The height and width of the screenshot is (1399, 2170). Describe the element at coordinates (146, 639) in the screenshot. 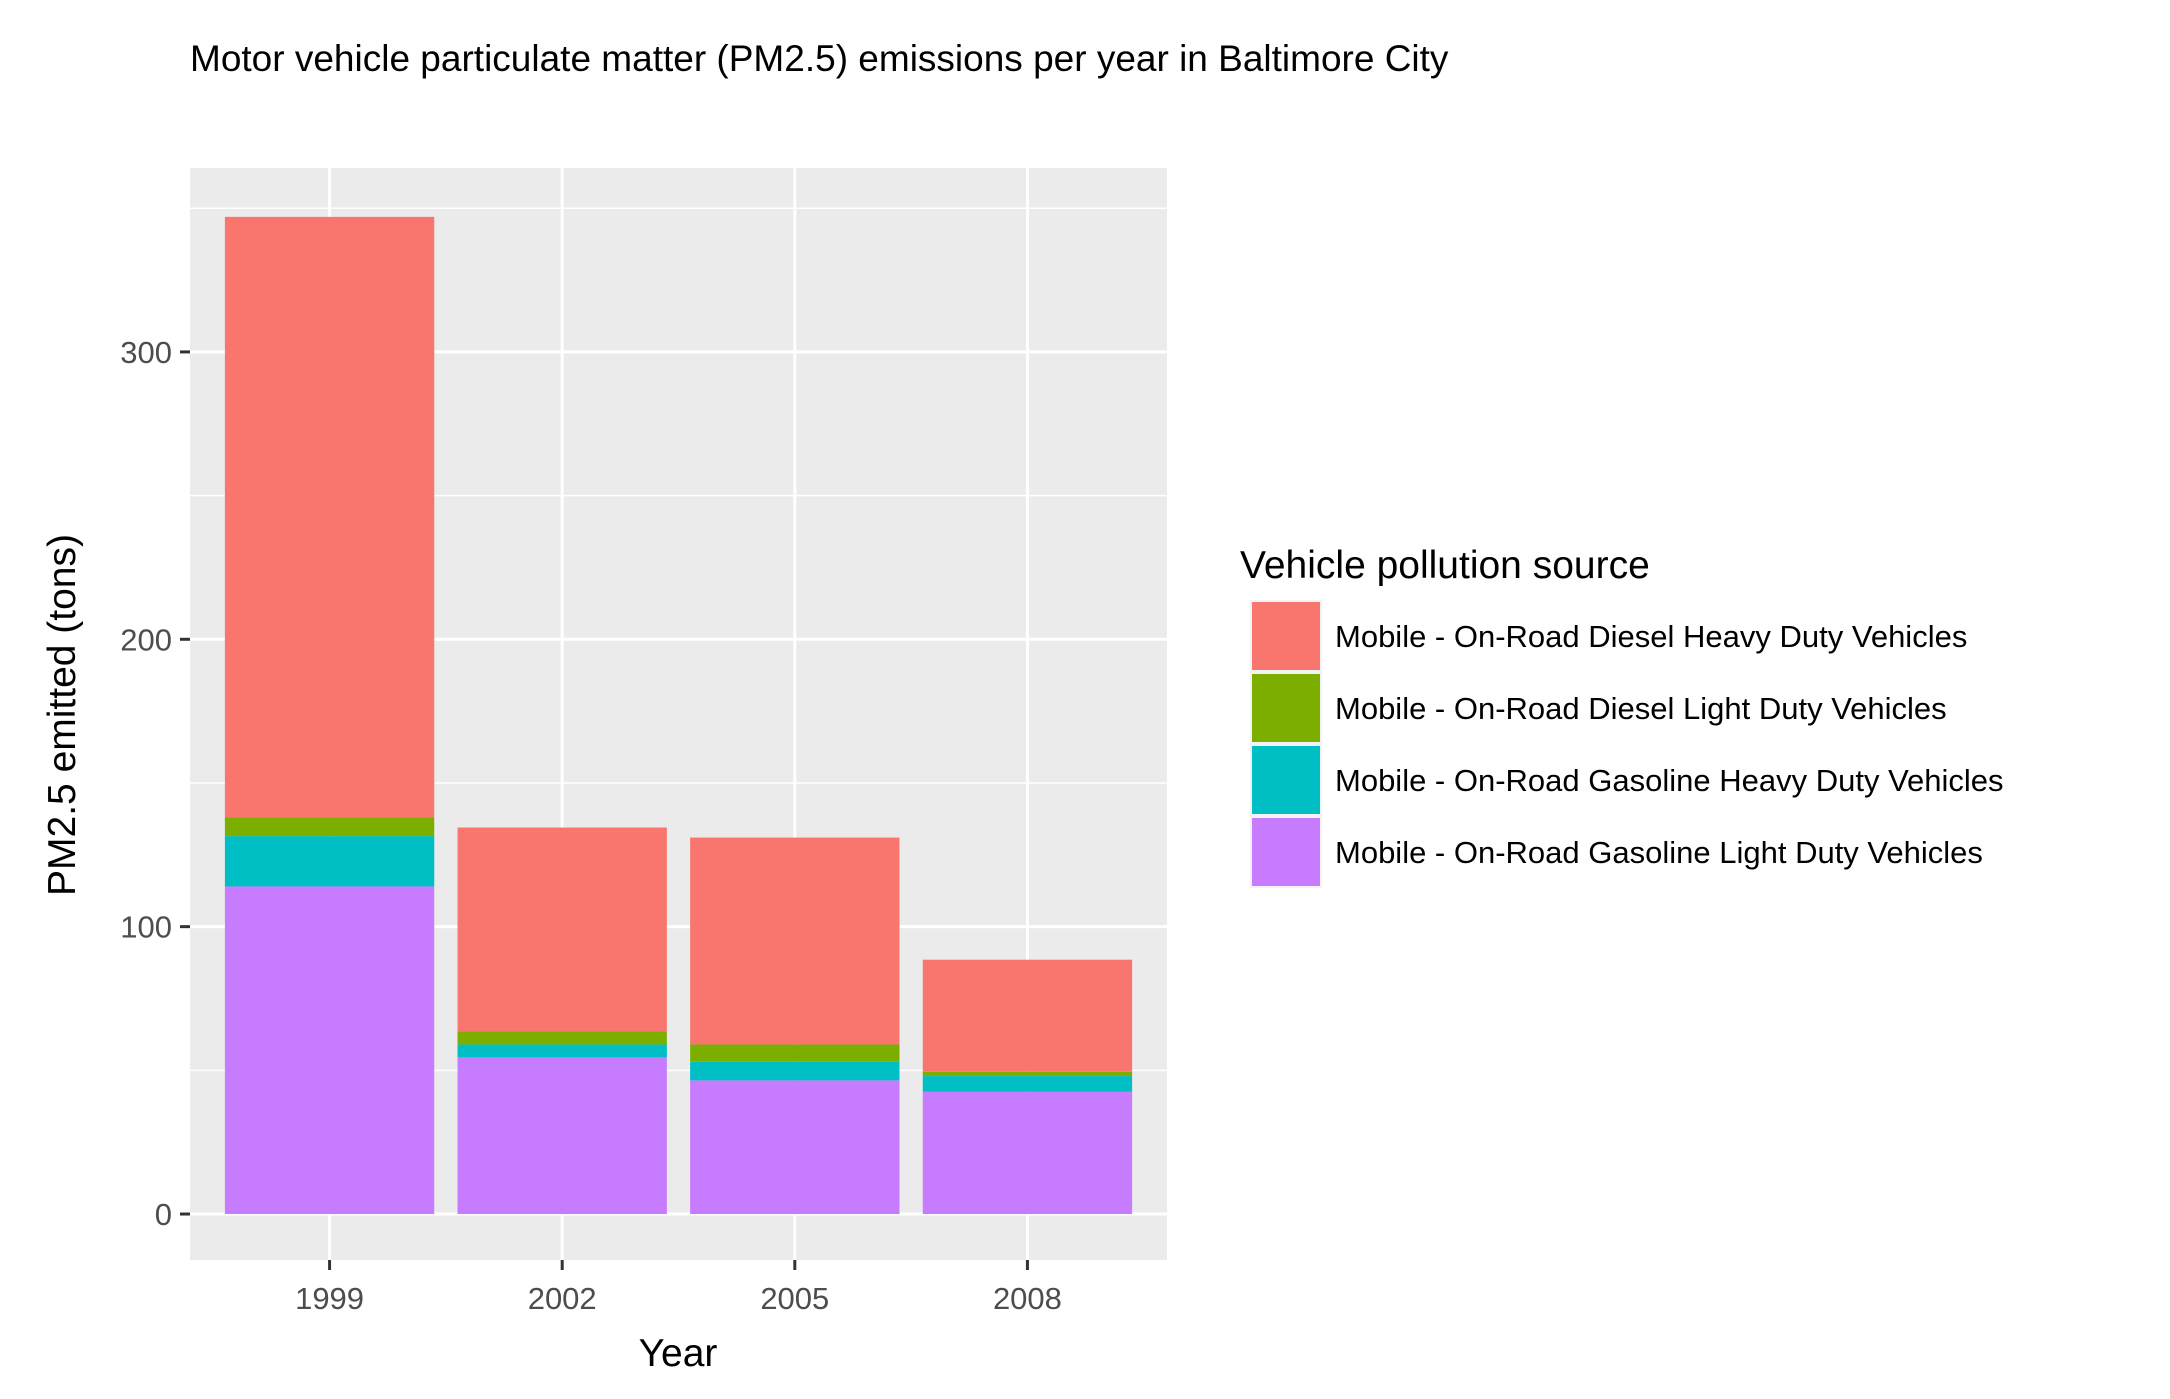

I see `y-tick-label: 200` at that location.